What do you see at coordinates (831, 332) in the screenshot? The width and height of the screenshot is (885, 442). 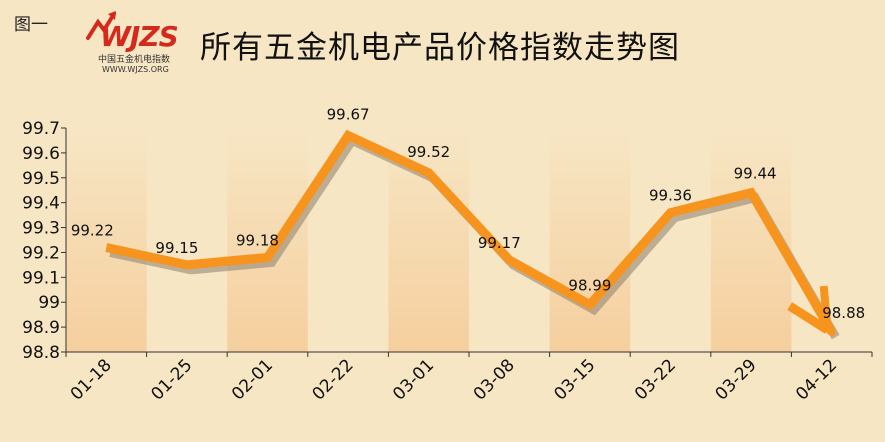 I see `series-end-point` at bounding box center [831, 332].